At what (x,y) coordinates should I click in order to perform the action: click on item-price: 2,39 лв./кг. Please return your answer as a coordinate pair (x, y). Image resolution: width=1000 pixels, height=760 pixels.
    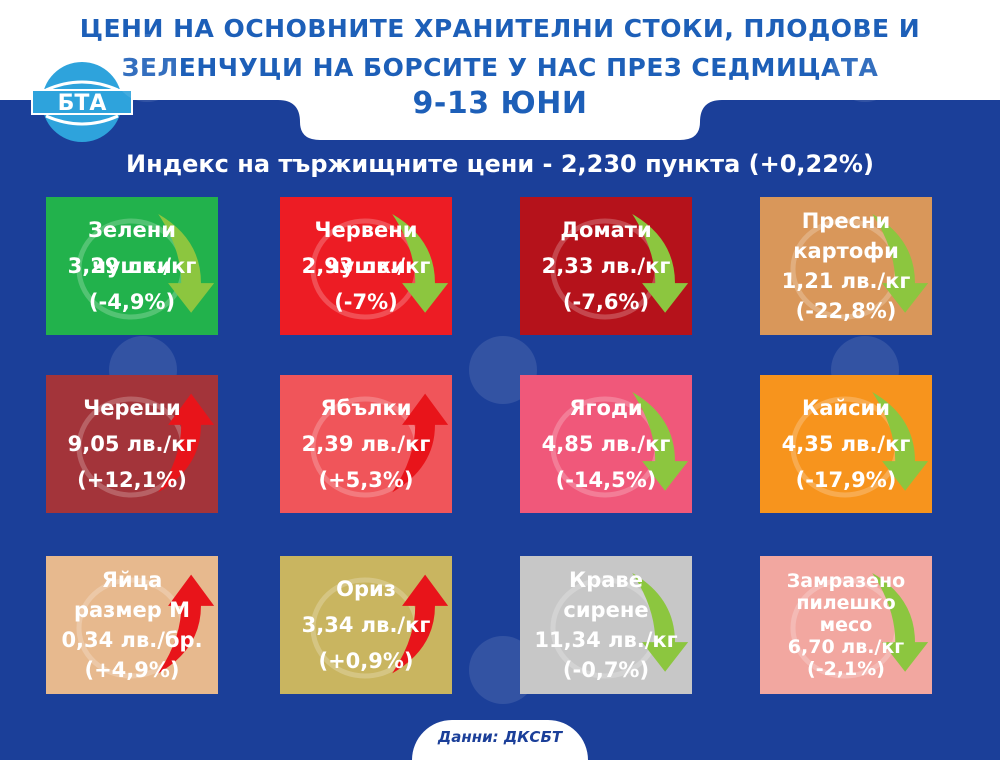
    Looking at the image, I should click on (366, 444).